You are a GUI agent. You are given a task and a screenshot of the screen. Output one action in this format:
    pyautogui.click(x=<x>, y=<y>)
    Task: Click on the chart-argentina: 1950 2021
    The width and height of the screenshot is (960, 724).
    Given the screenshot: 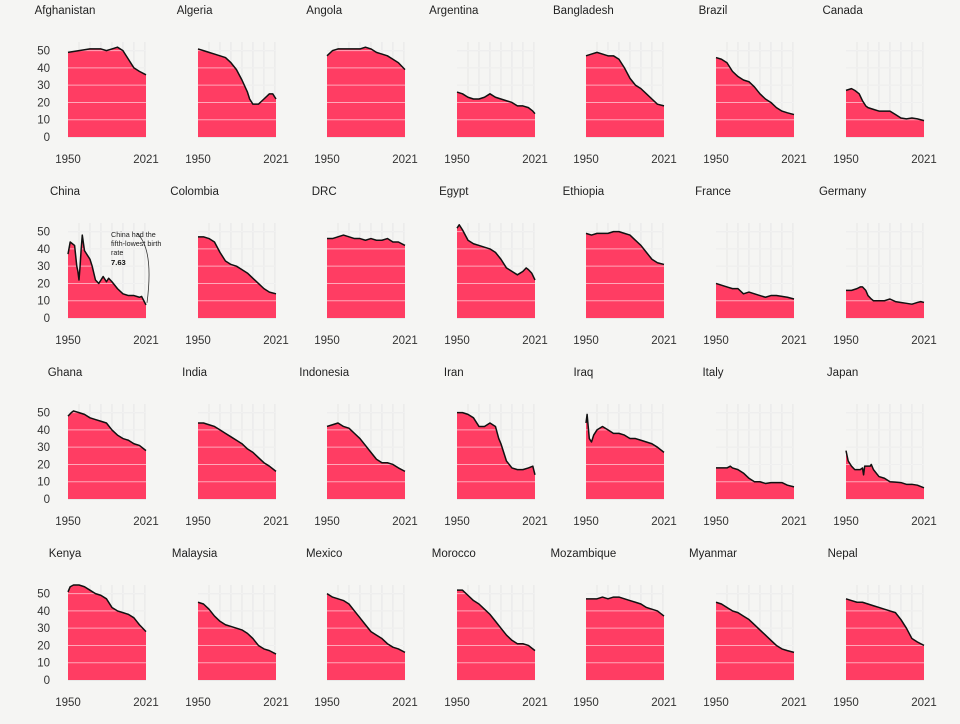 What is the action you would take?
    pyautogui.click(x=496, y=104)
    